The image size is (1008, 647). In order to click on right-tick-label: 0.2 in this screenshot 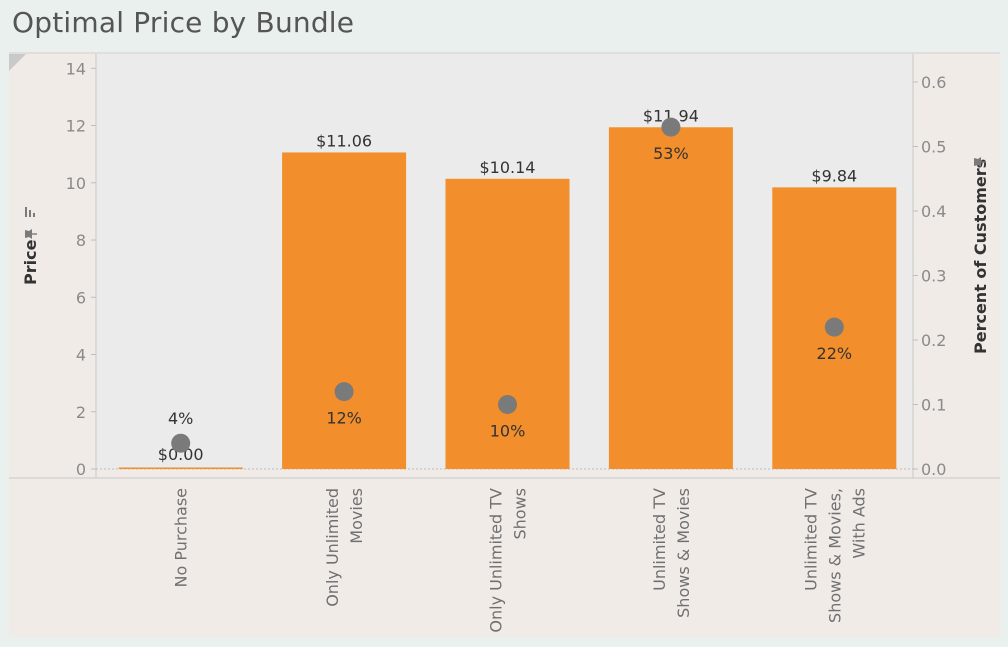, I will do `click(933, 340)`.